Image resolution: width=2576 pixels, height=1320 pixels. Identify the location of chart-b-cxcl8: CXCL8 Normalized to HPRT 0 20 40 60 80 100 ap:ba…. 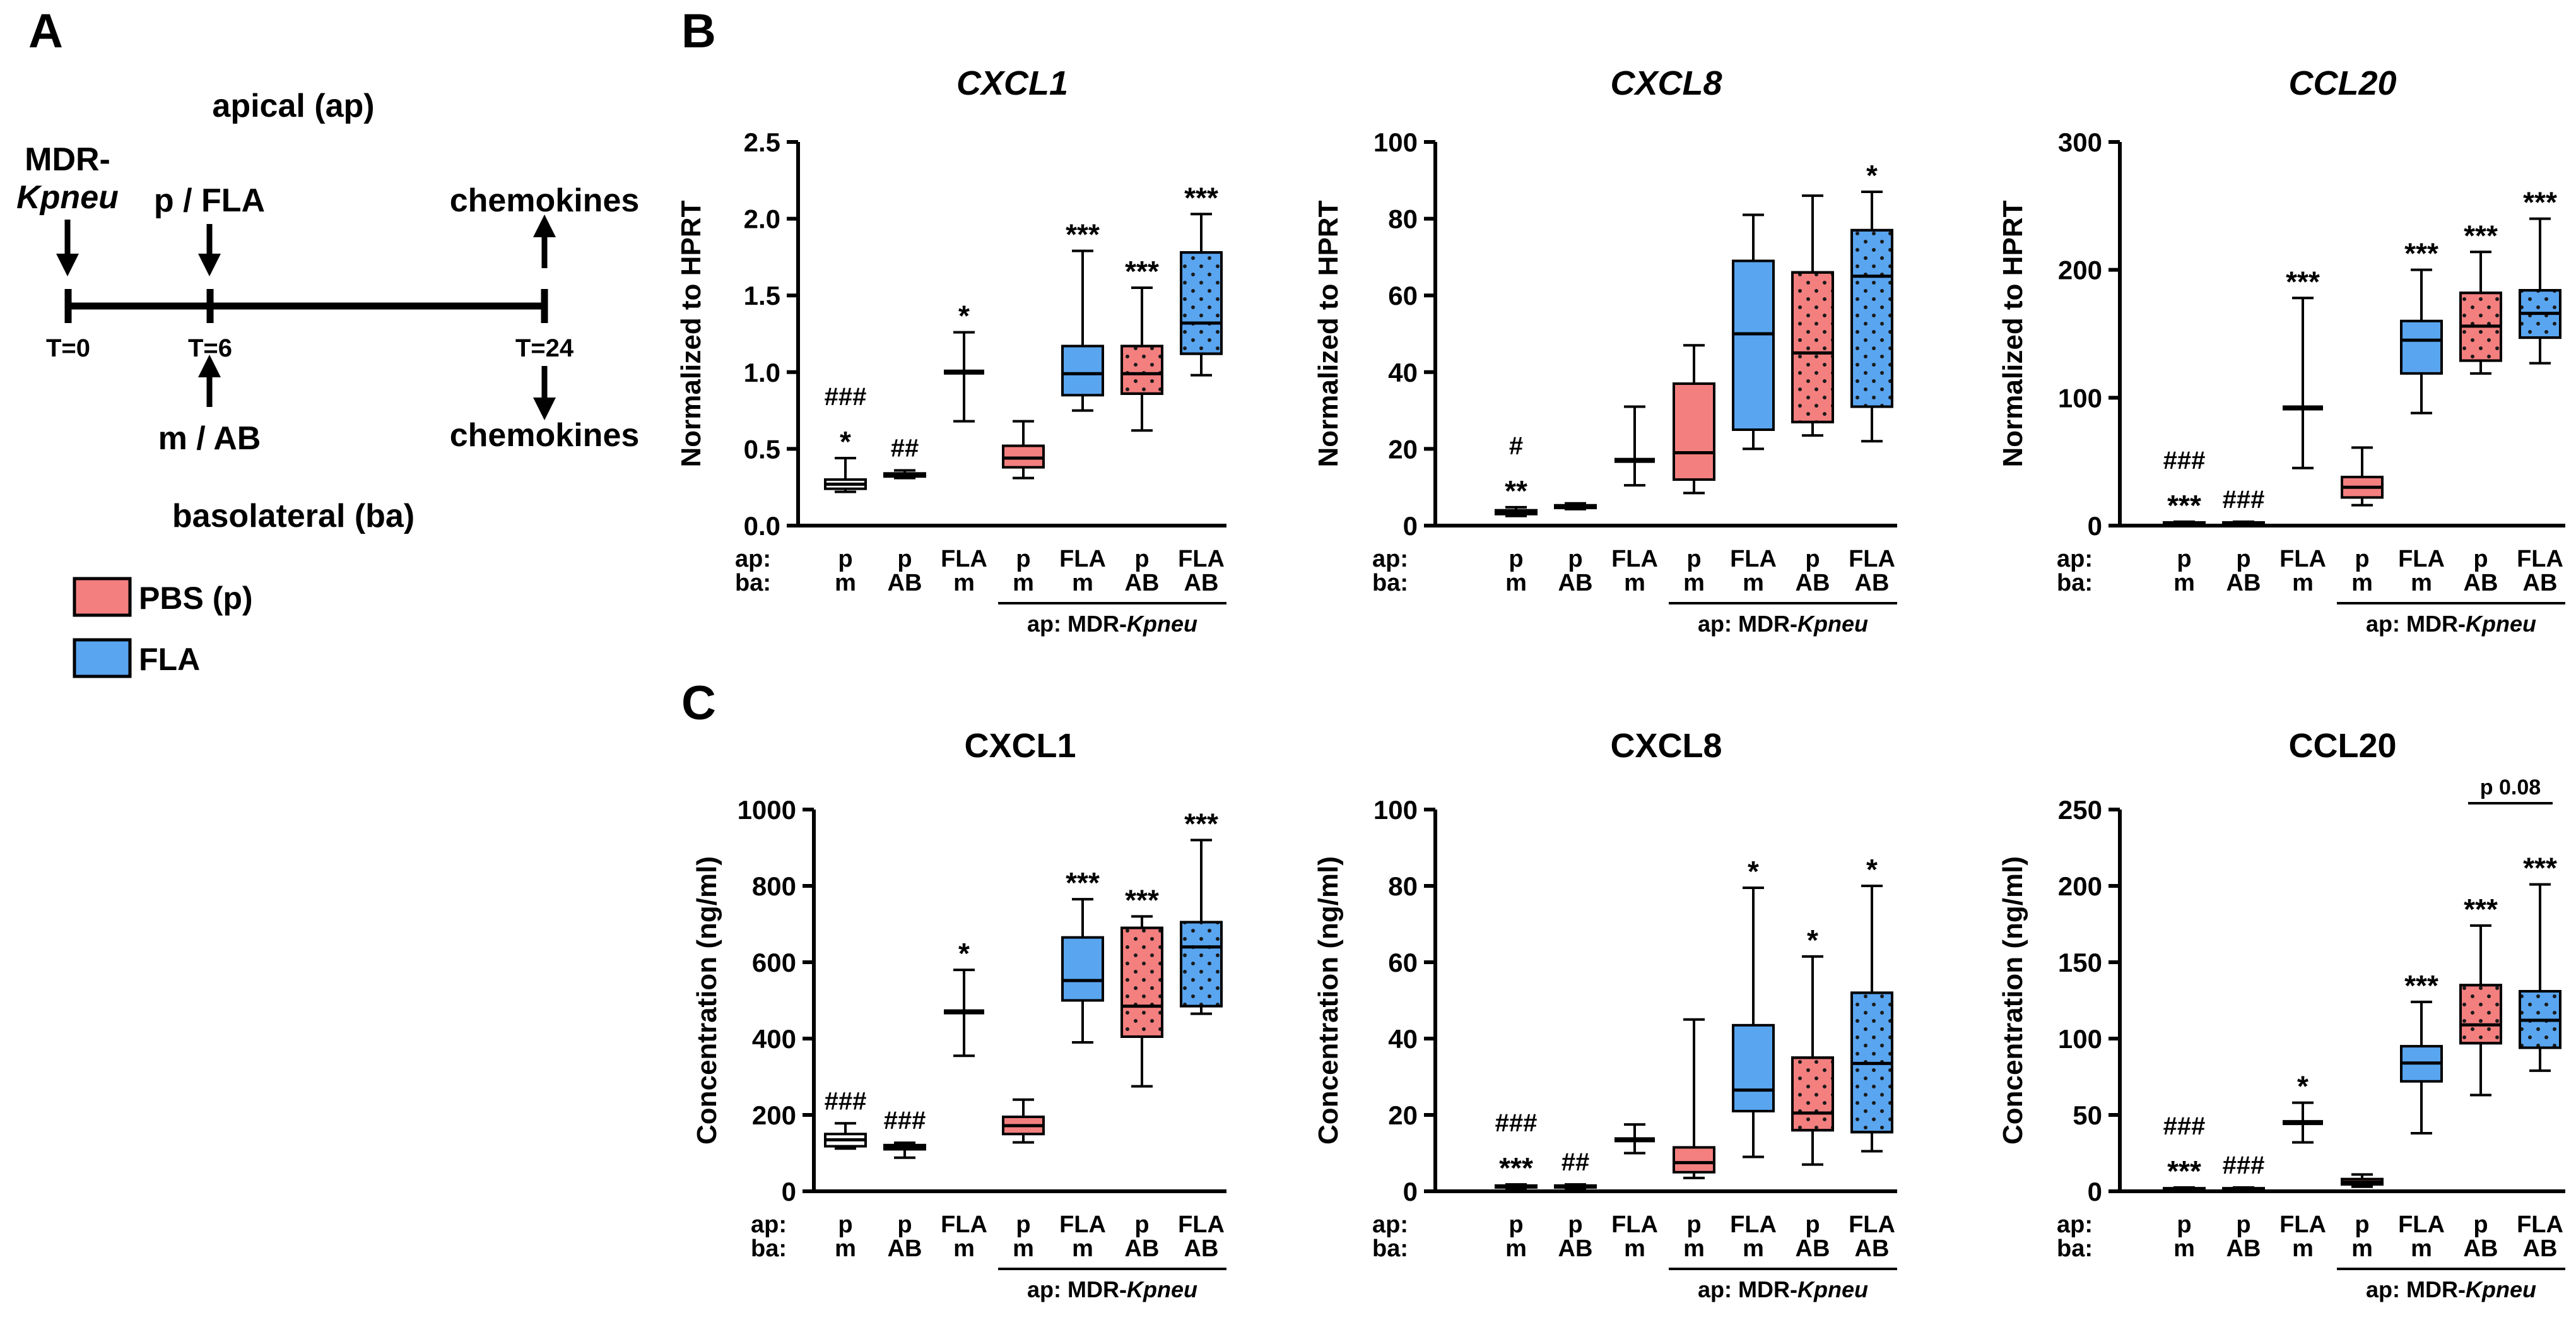
(1605, 350).